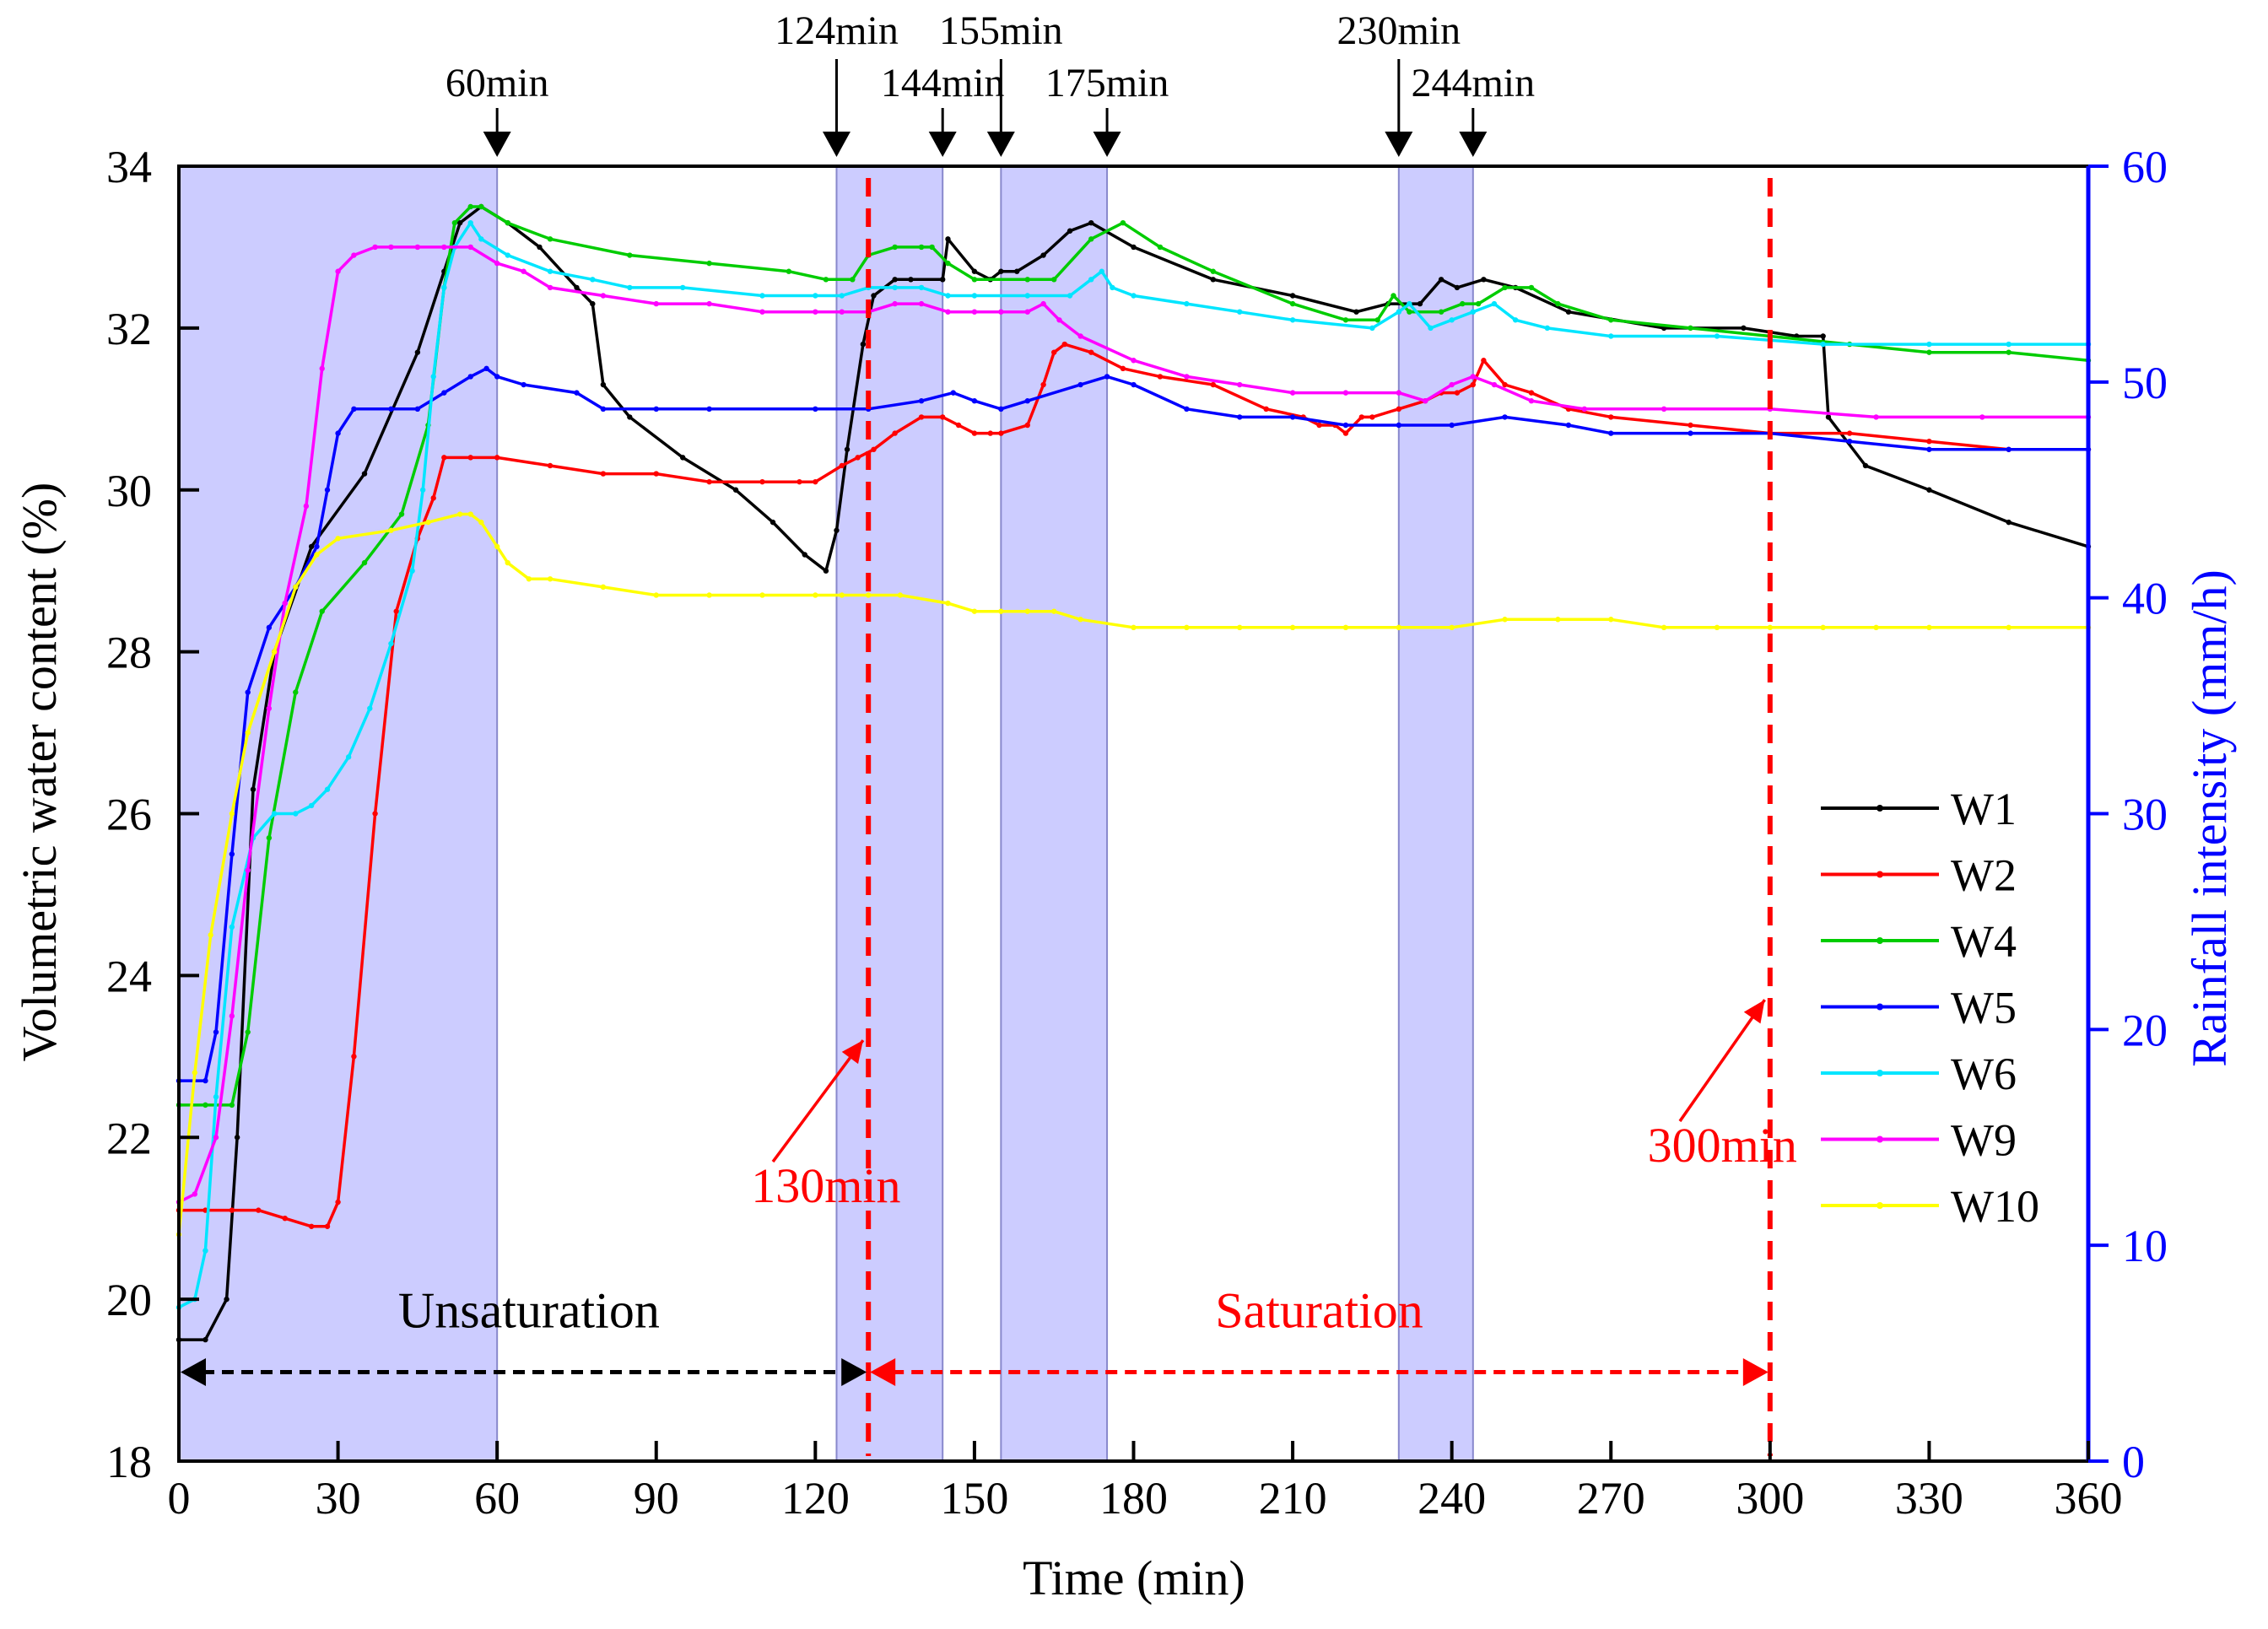 This screenshot has width=2268, height=1629. I want to click on y-tick-label-22: 22, so click(129, 1138).